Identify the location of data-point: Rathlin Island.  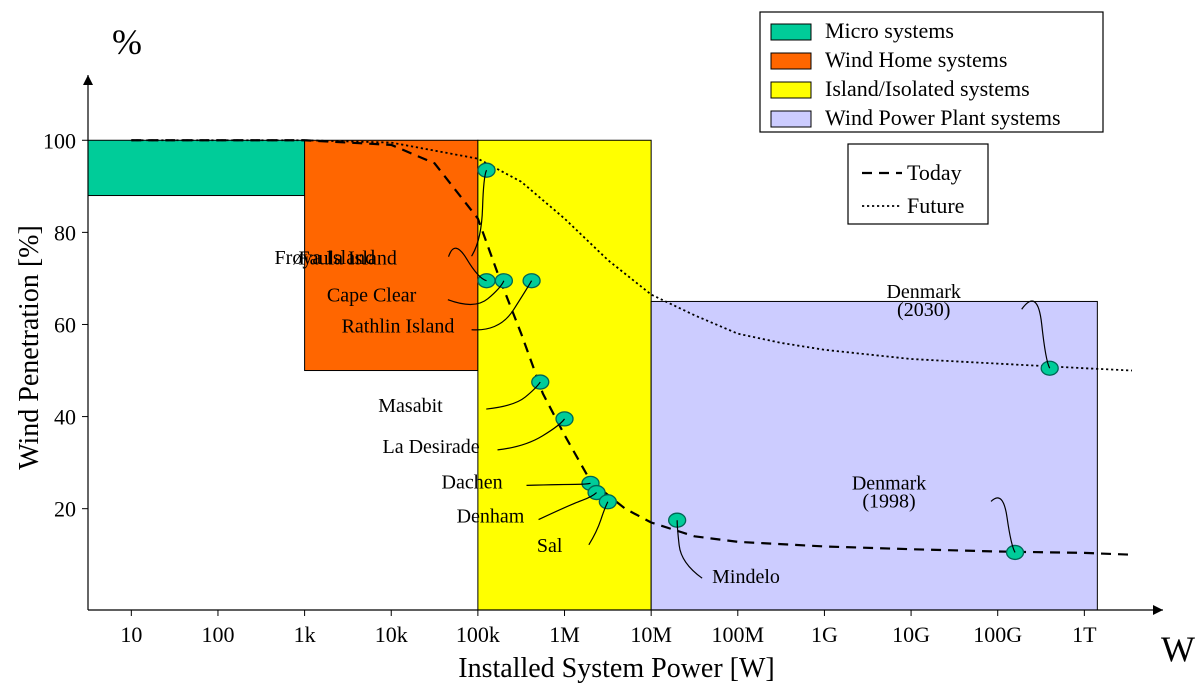
(441, 305).